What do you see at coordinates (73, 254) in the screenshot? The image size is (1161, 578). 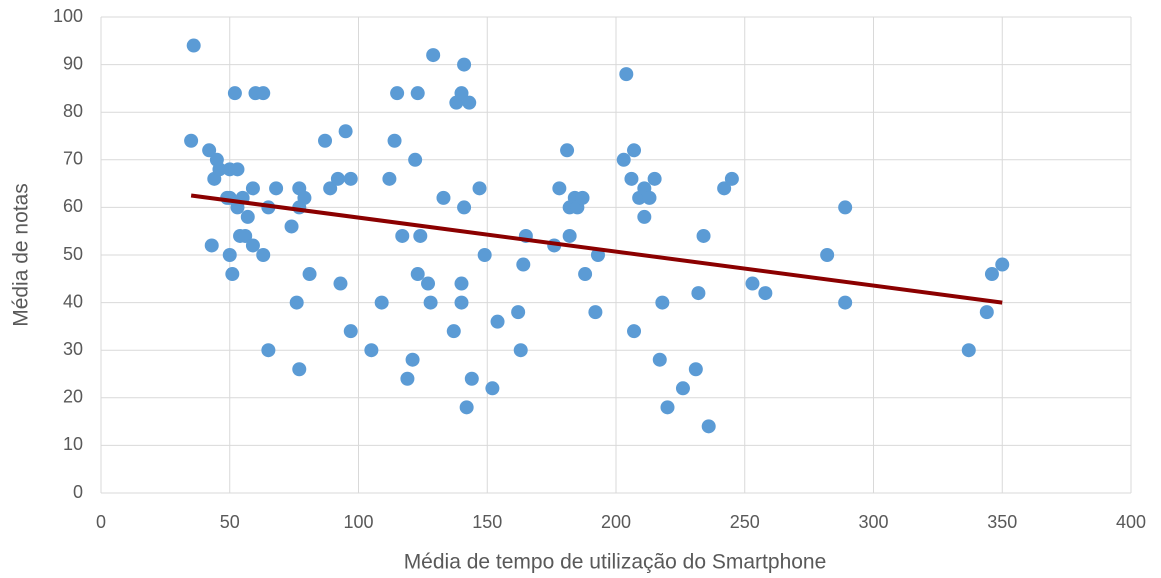 I see `y-tick-label: 50` at bounding box center [73, 254].